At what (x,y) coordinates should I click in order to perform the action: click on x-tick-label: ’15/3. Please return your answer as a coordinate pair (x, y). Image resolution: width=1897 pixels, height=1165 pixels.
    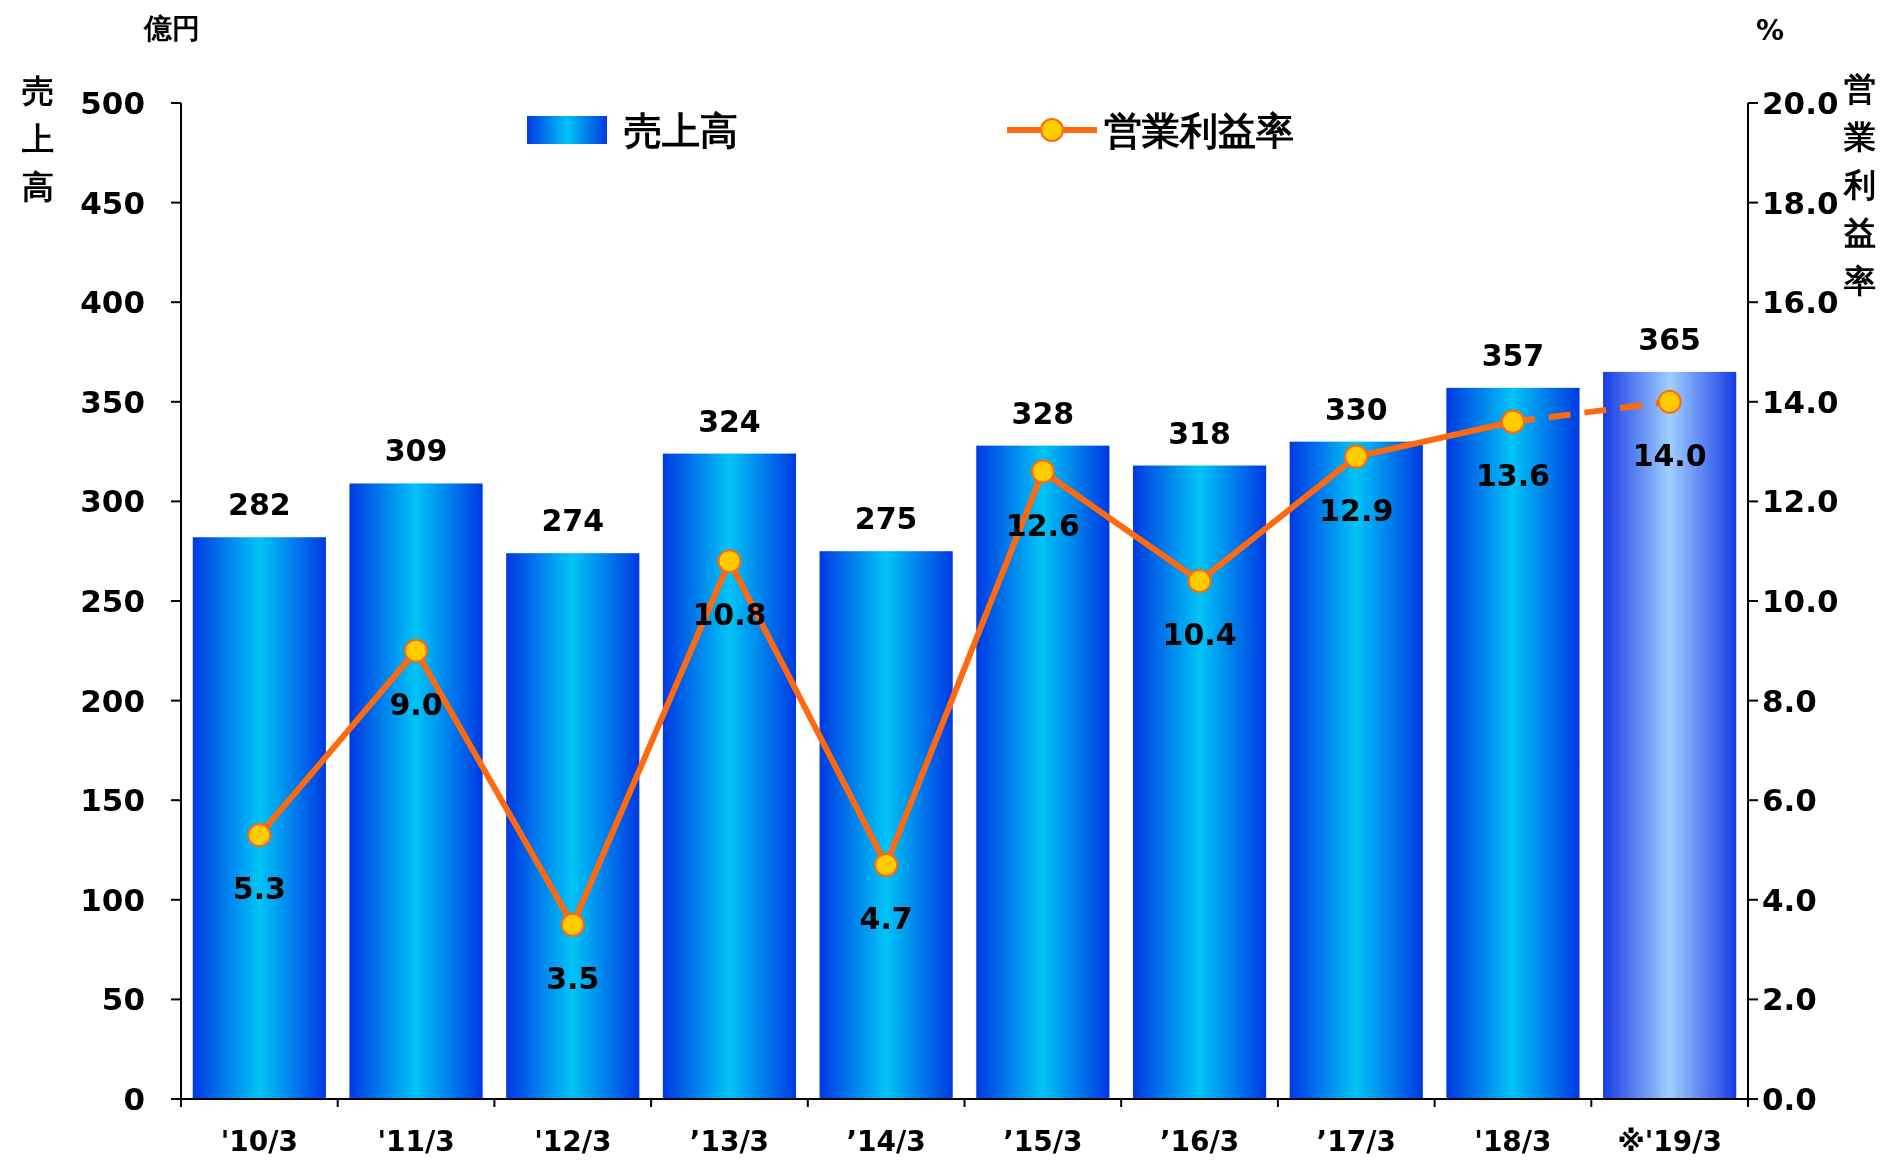
    Looking at the image, I should click on (1043, 1141).